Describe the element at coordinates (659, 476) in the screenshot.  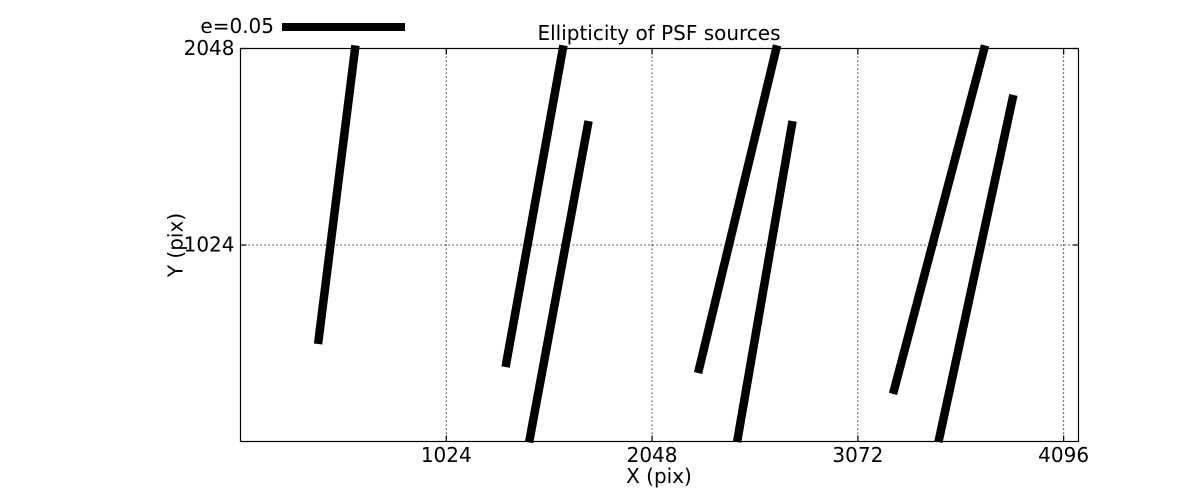
I see `x-axis-label: X (pix)` at that location.